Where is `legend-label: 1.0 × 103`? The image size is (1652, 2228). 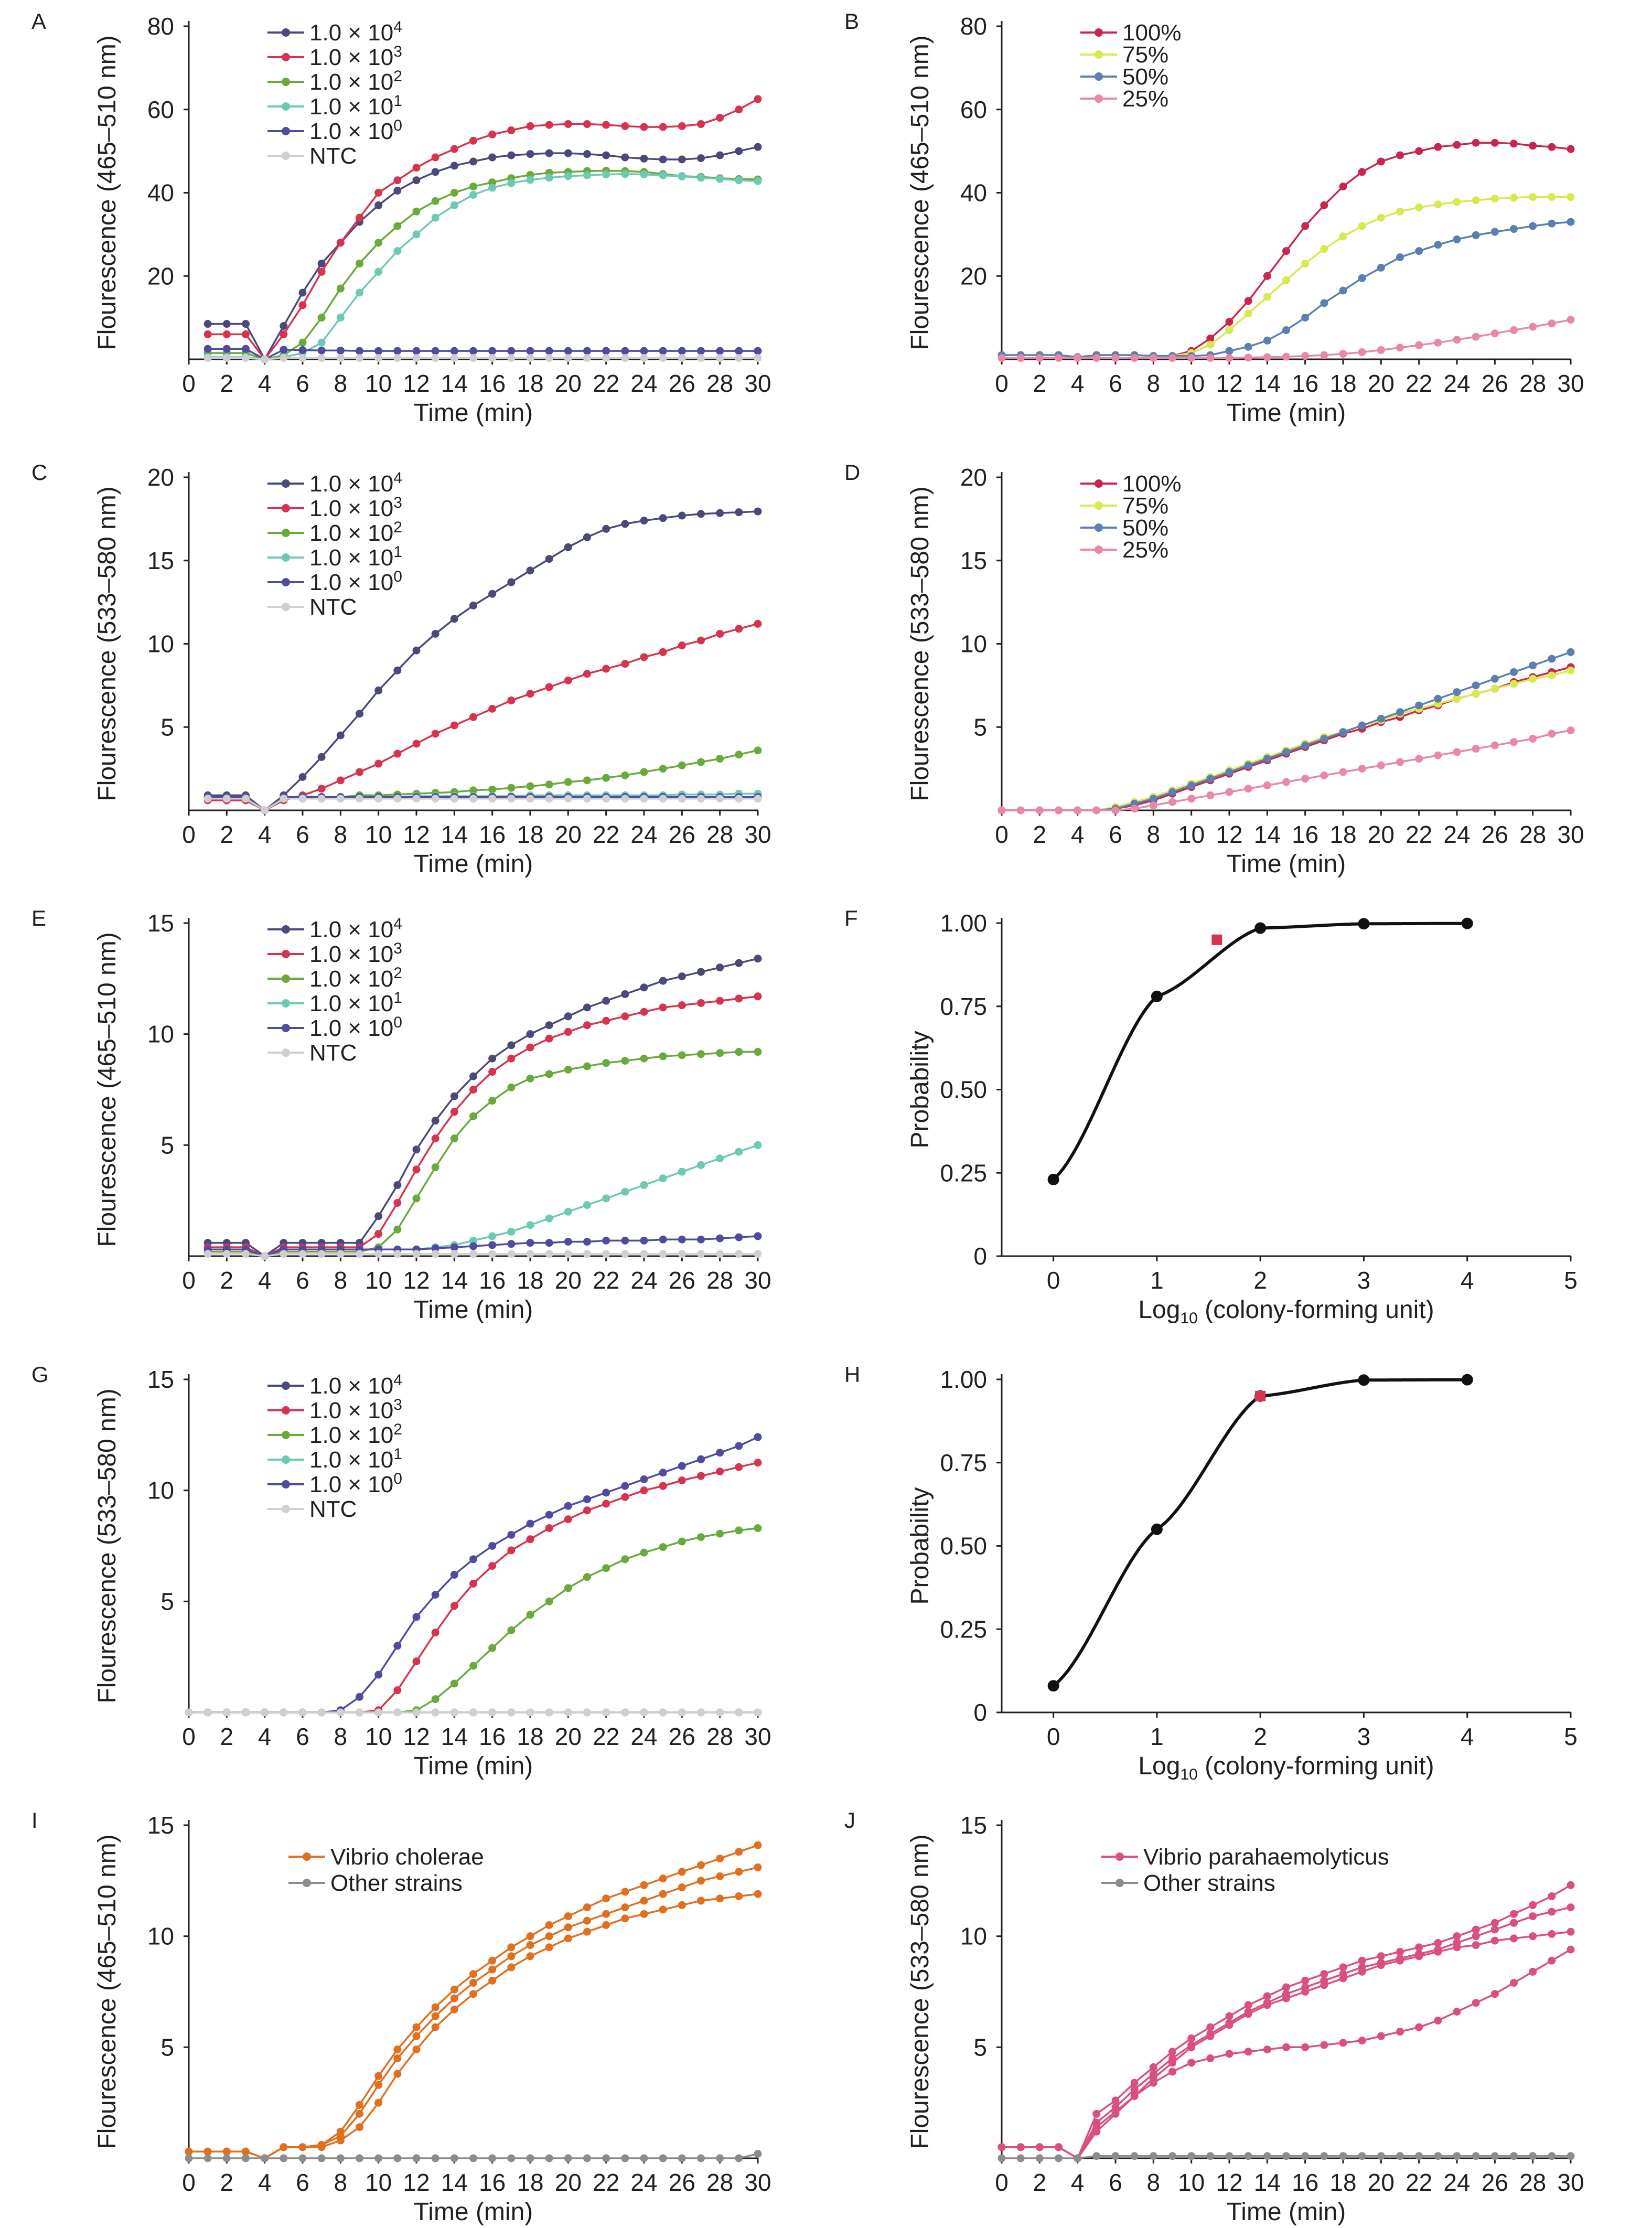 legend-label: 1.0 × 103 is located at coordinates (356, 1409).